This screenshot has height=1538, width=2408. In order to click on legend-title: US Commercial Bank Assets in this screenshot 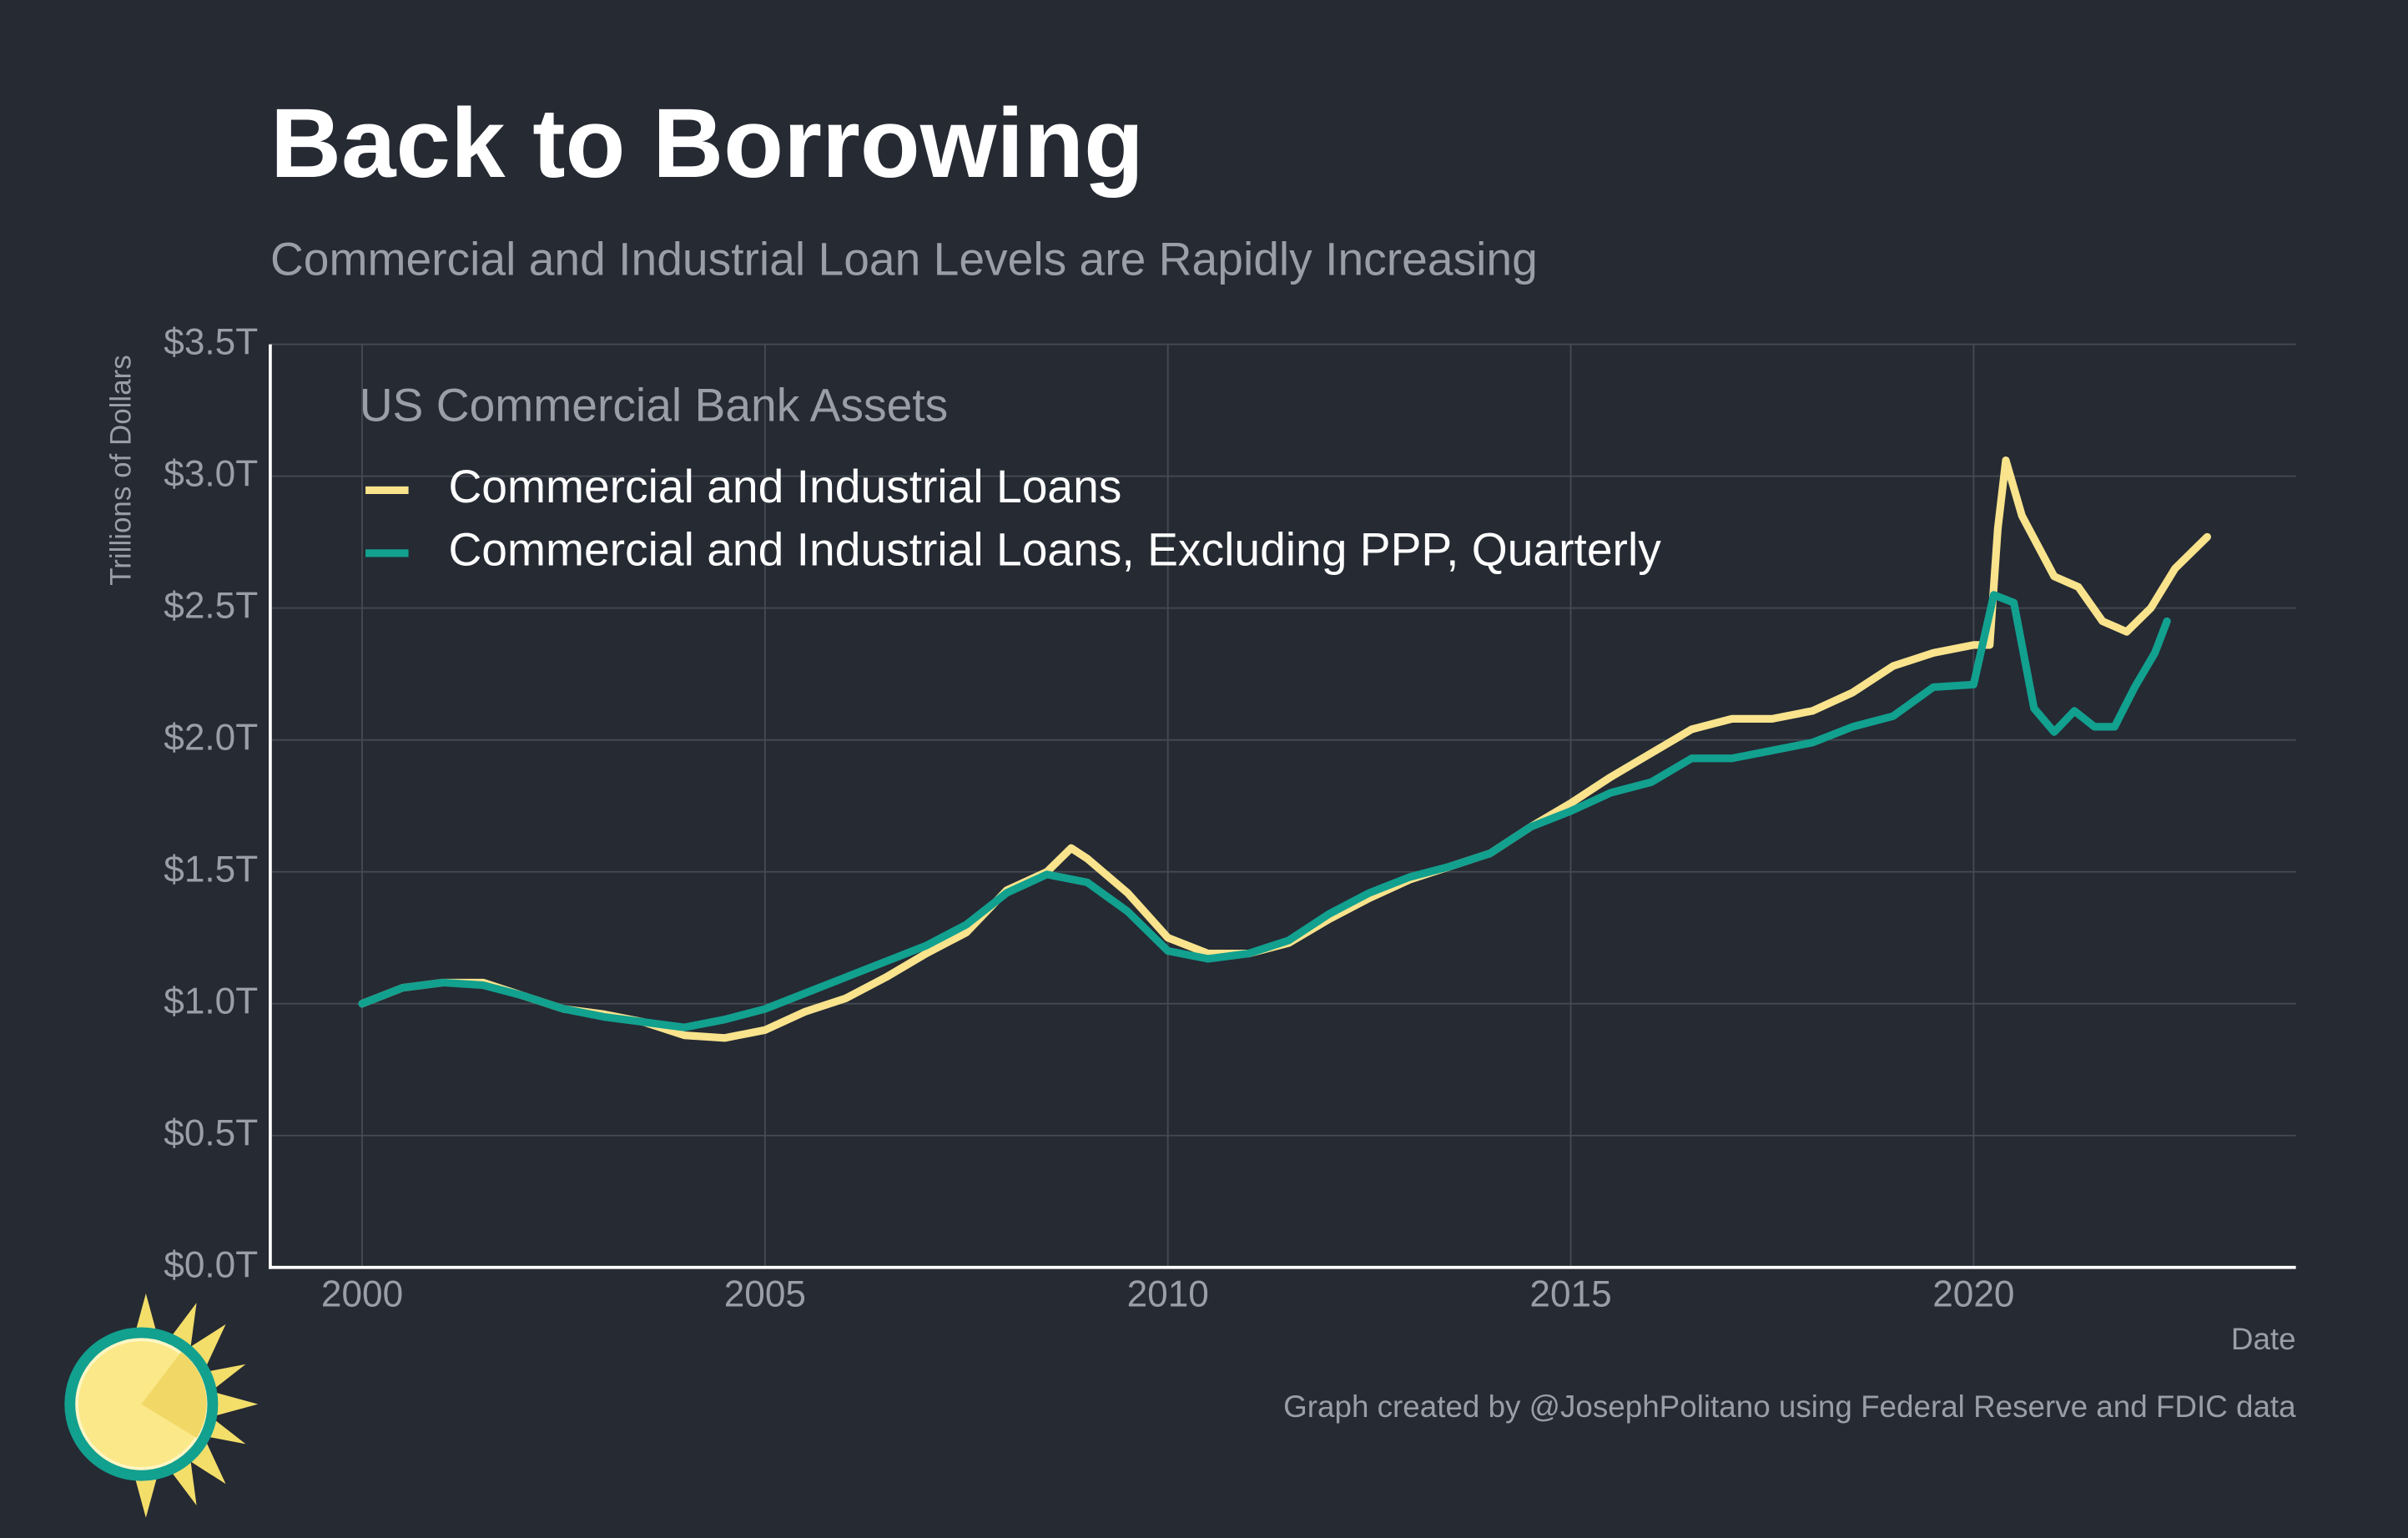, I will do `click(654, 405)`.